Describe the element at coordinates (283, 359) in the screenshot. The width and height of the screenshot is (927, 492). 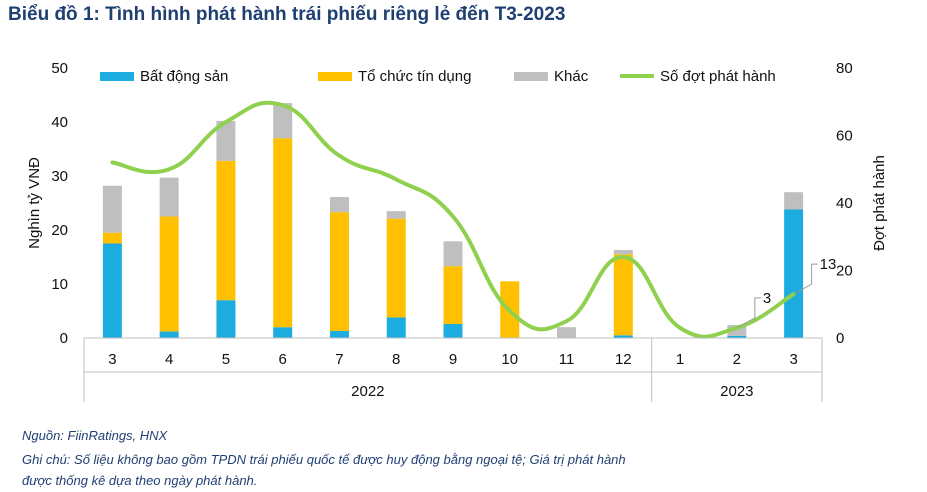
I see `x-tick-label: 6` at that location.